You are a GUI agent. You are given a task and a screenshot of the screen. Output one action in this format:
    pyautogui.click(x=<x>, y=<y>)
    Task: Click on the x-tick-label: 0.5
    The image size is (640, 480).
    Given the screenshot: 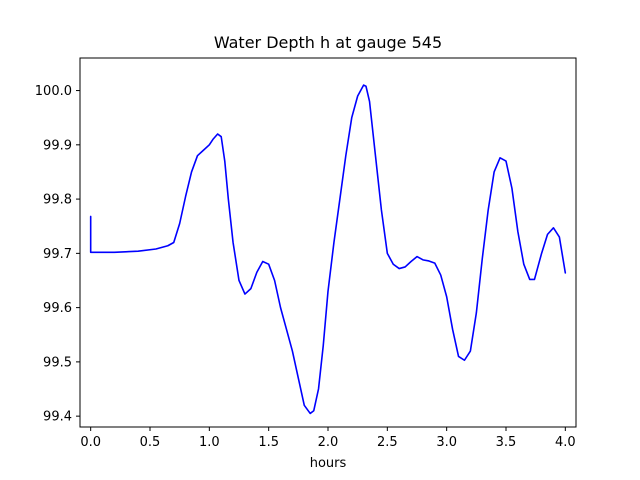 What is the action you would take?
    pyautogui.click(x=150, y=442)
    